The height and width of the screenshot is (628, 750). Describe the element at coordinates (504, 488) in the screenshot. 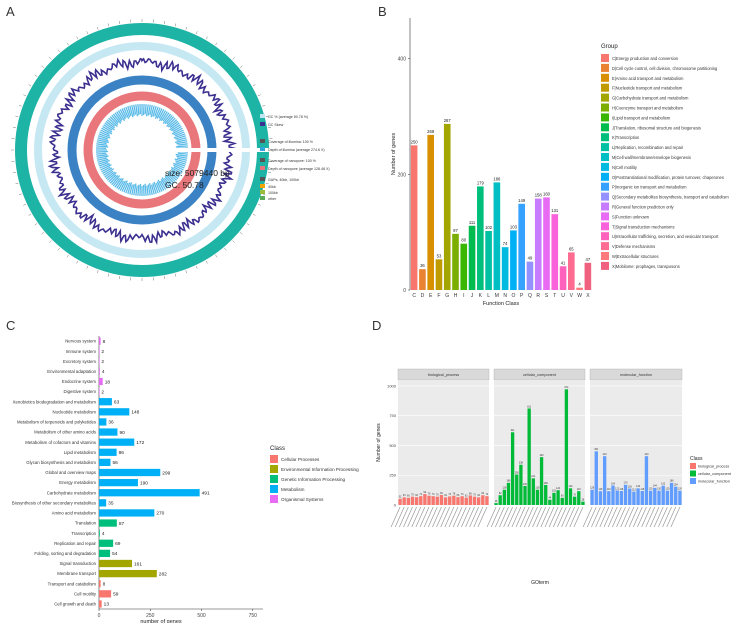

I see `chart-d-value-label: 128` at that location.